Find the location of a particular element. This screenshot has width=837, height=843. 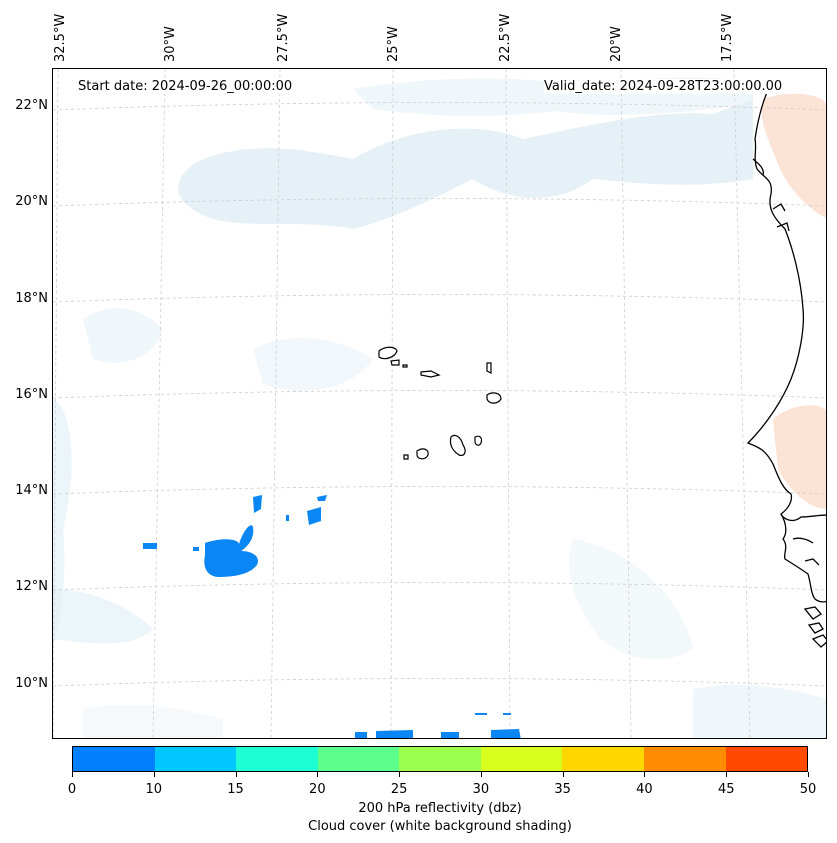

colorbar-tick-label: 30 is located at coordinates (481, 789).